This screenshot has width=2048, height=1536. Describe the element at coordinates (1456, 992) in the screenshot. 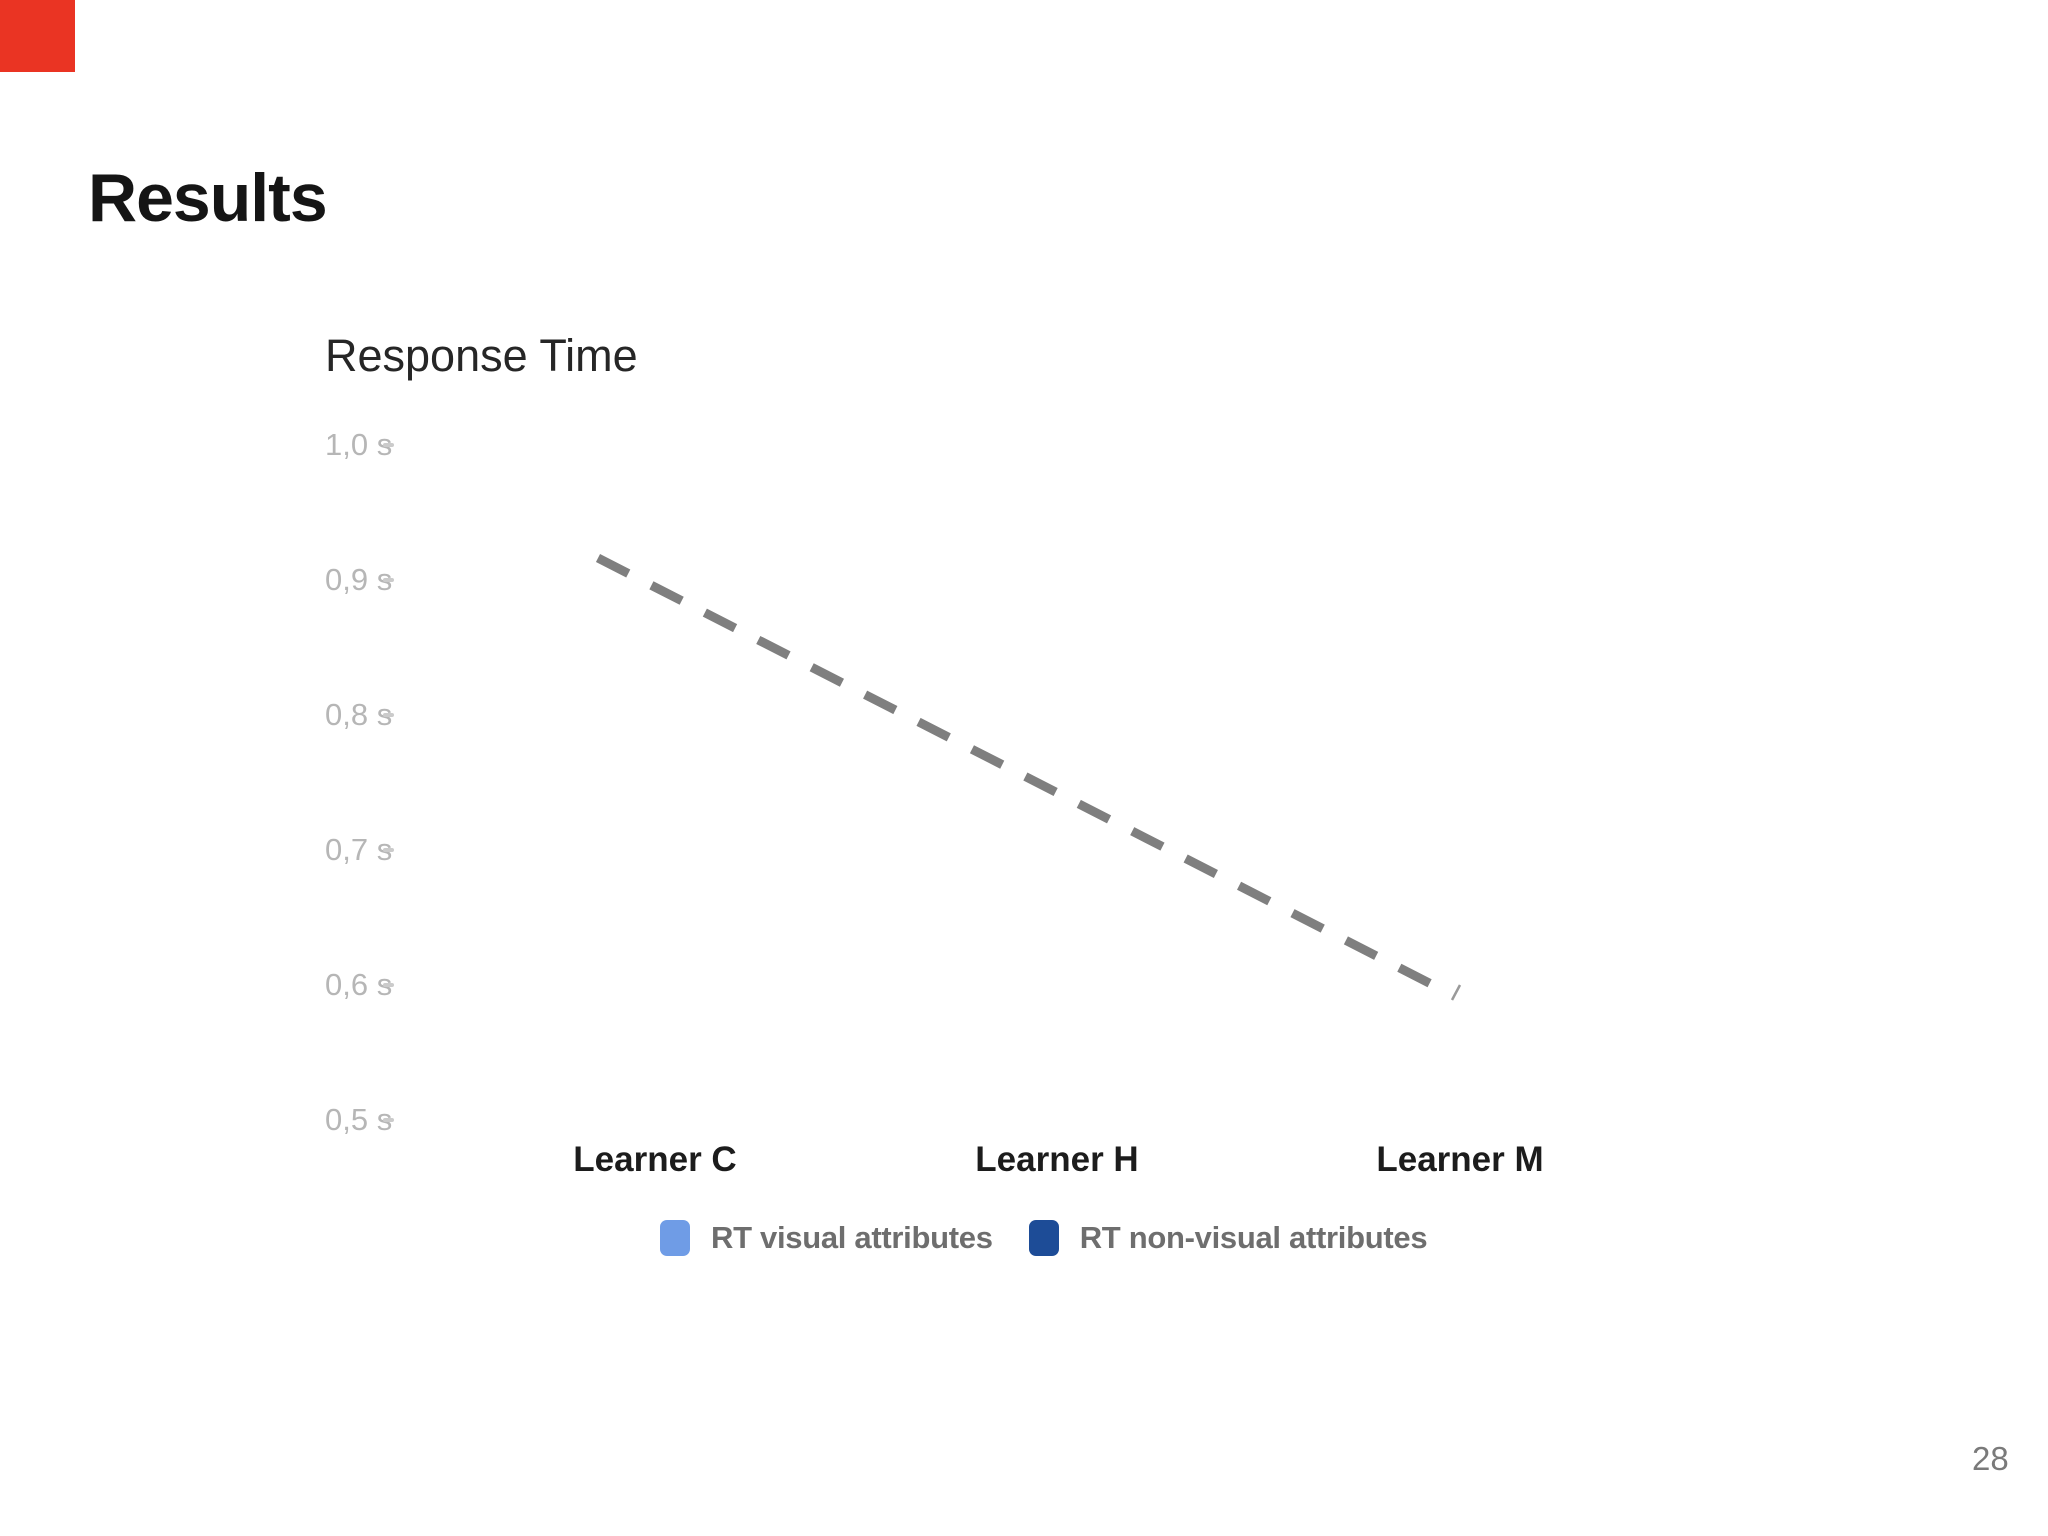

I see `trendline-end-mark` at that location.